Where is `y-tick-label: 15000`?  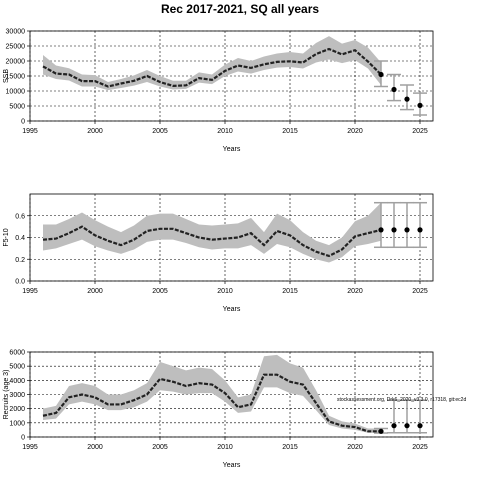
y-tick-label: 15000 is located at coordinates (16, 77).